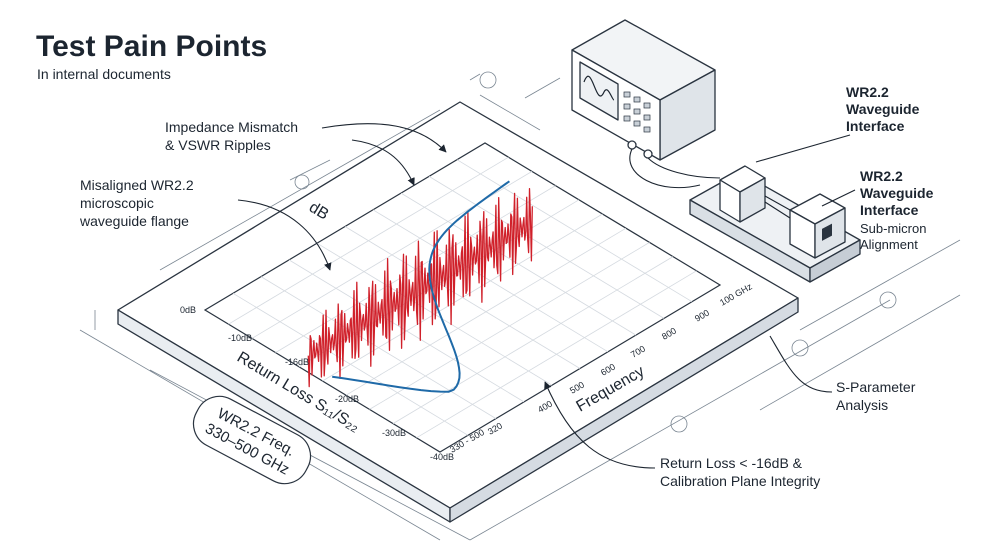 This screenshot has height=556, width=994. Describe the element at coordinates (394, 433) in the screenshot. I see `db-tick-label: -30dB` at that location.